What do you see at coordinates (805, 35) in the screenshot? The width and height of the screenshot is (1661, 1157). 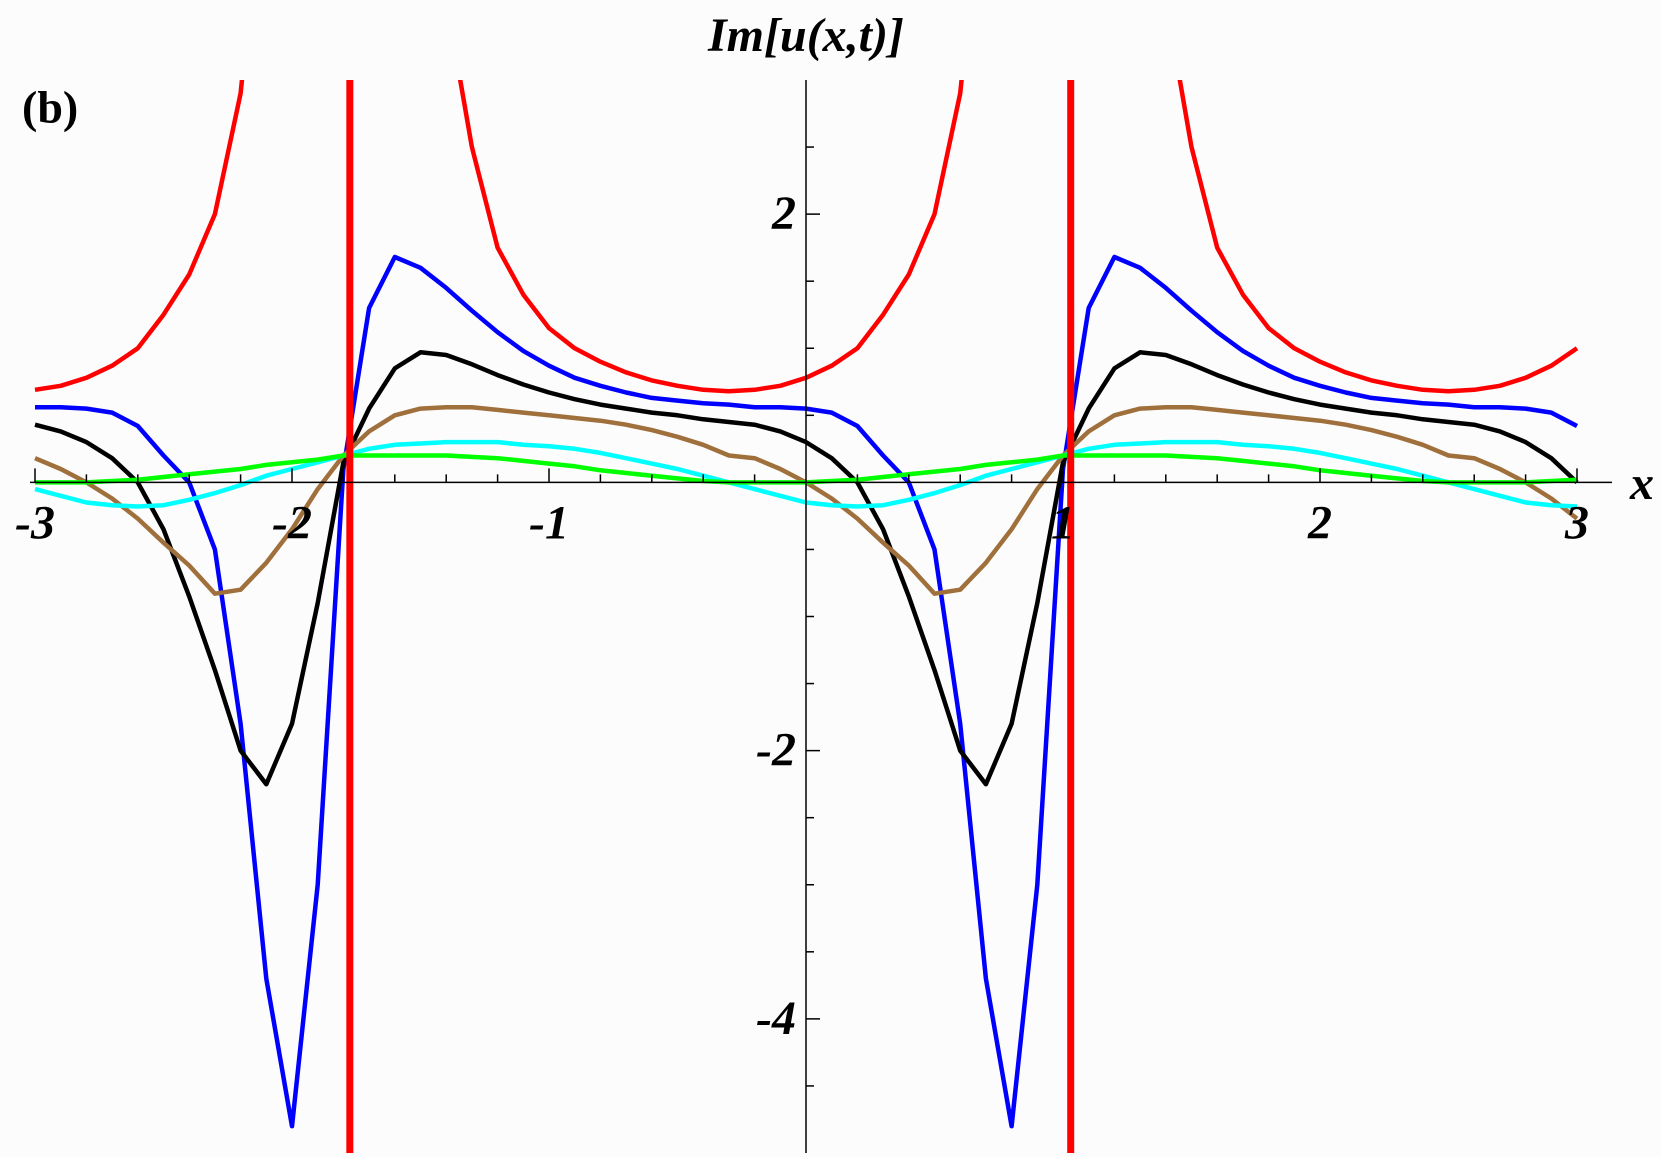 I see `chart-title: Im[u(x,t)]` at bounding box center [805, 35].